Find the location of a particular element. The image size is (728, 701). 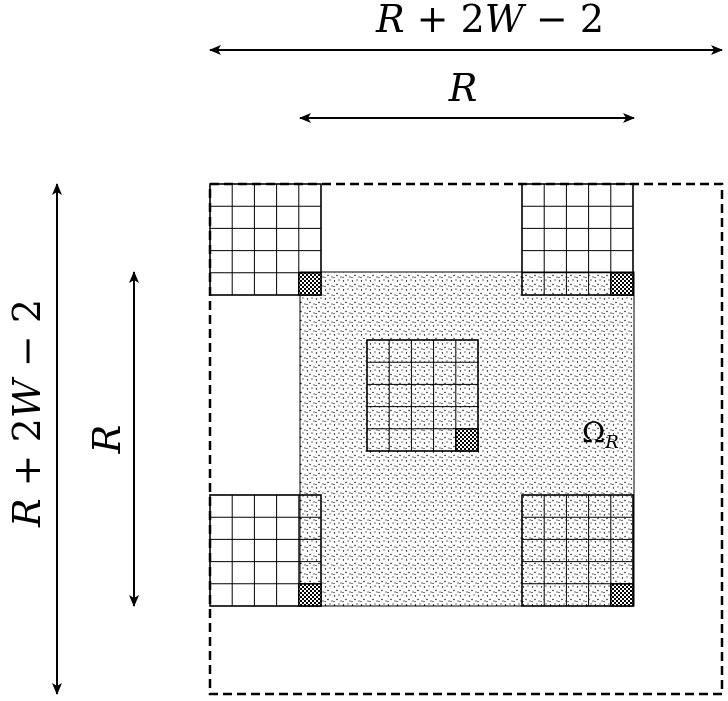

inner-height-label: R is located at coordinates (107, 440).